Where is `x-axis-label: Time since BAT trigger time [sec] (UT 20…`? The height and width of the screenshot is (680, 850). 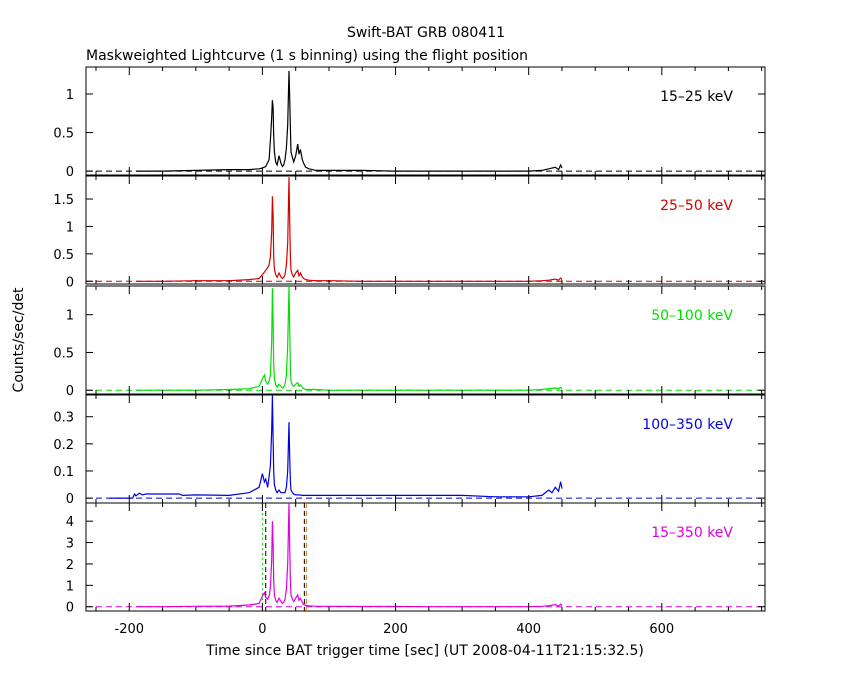
x-axis-label: Time since BAT trigger time [sec] (UT 20… is located at coordinates (424, 651).